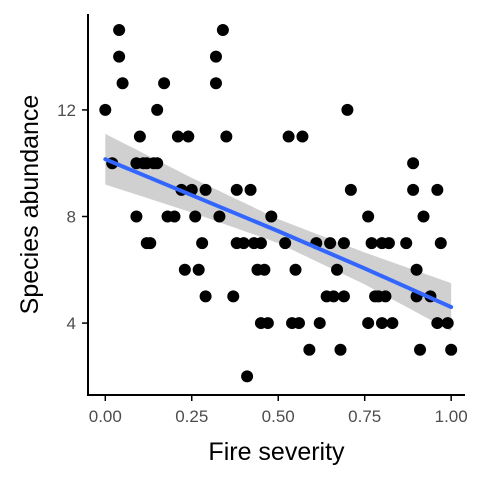  Describe the element at coordinates (364, 416) in the screenshot. I see `x-tick-label: 0.75` at that location.